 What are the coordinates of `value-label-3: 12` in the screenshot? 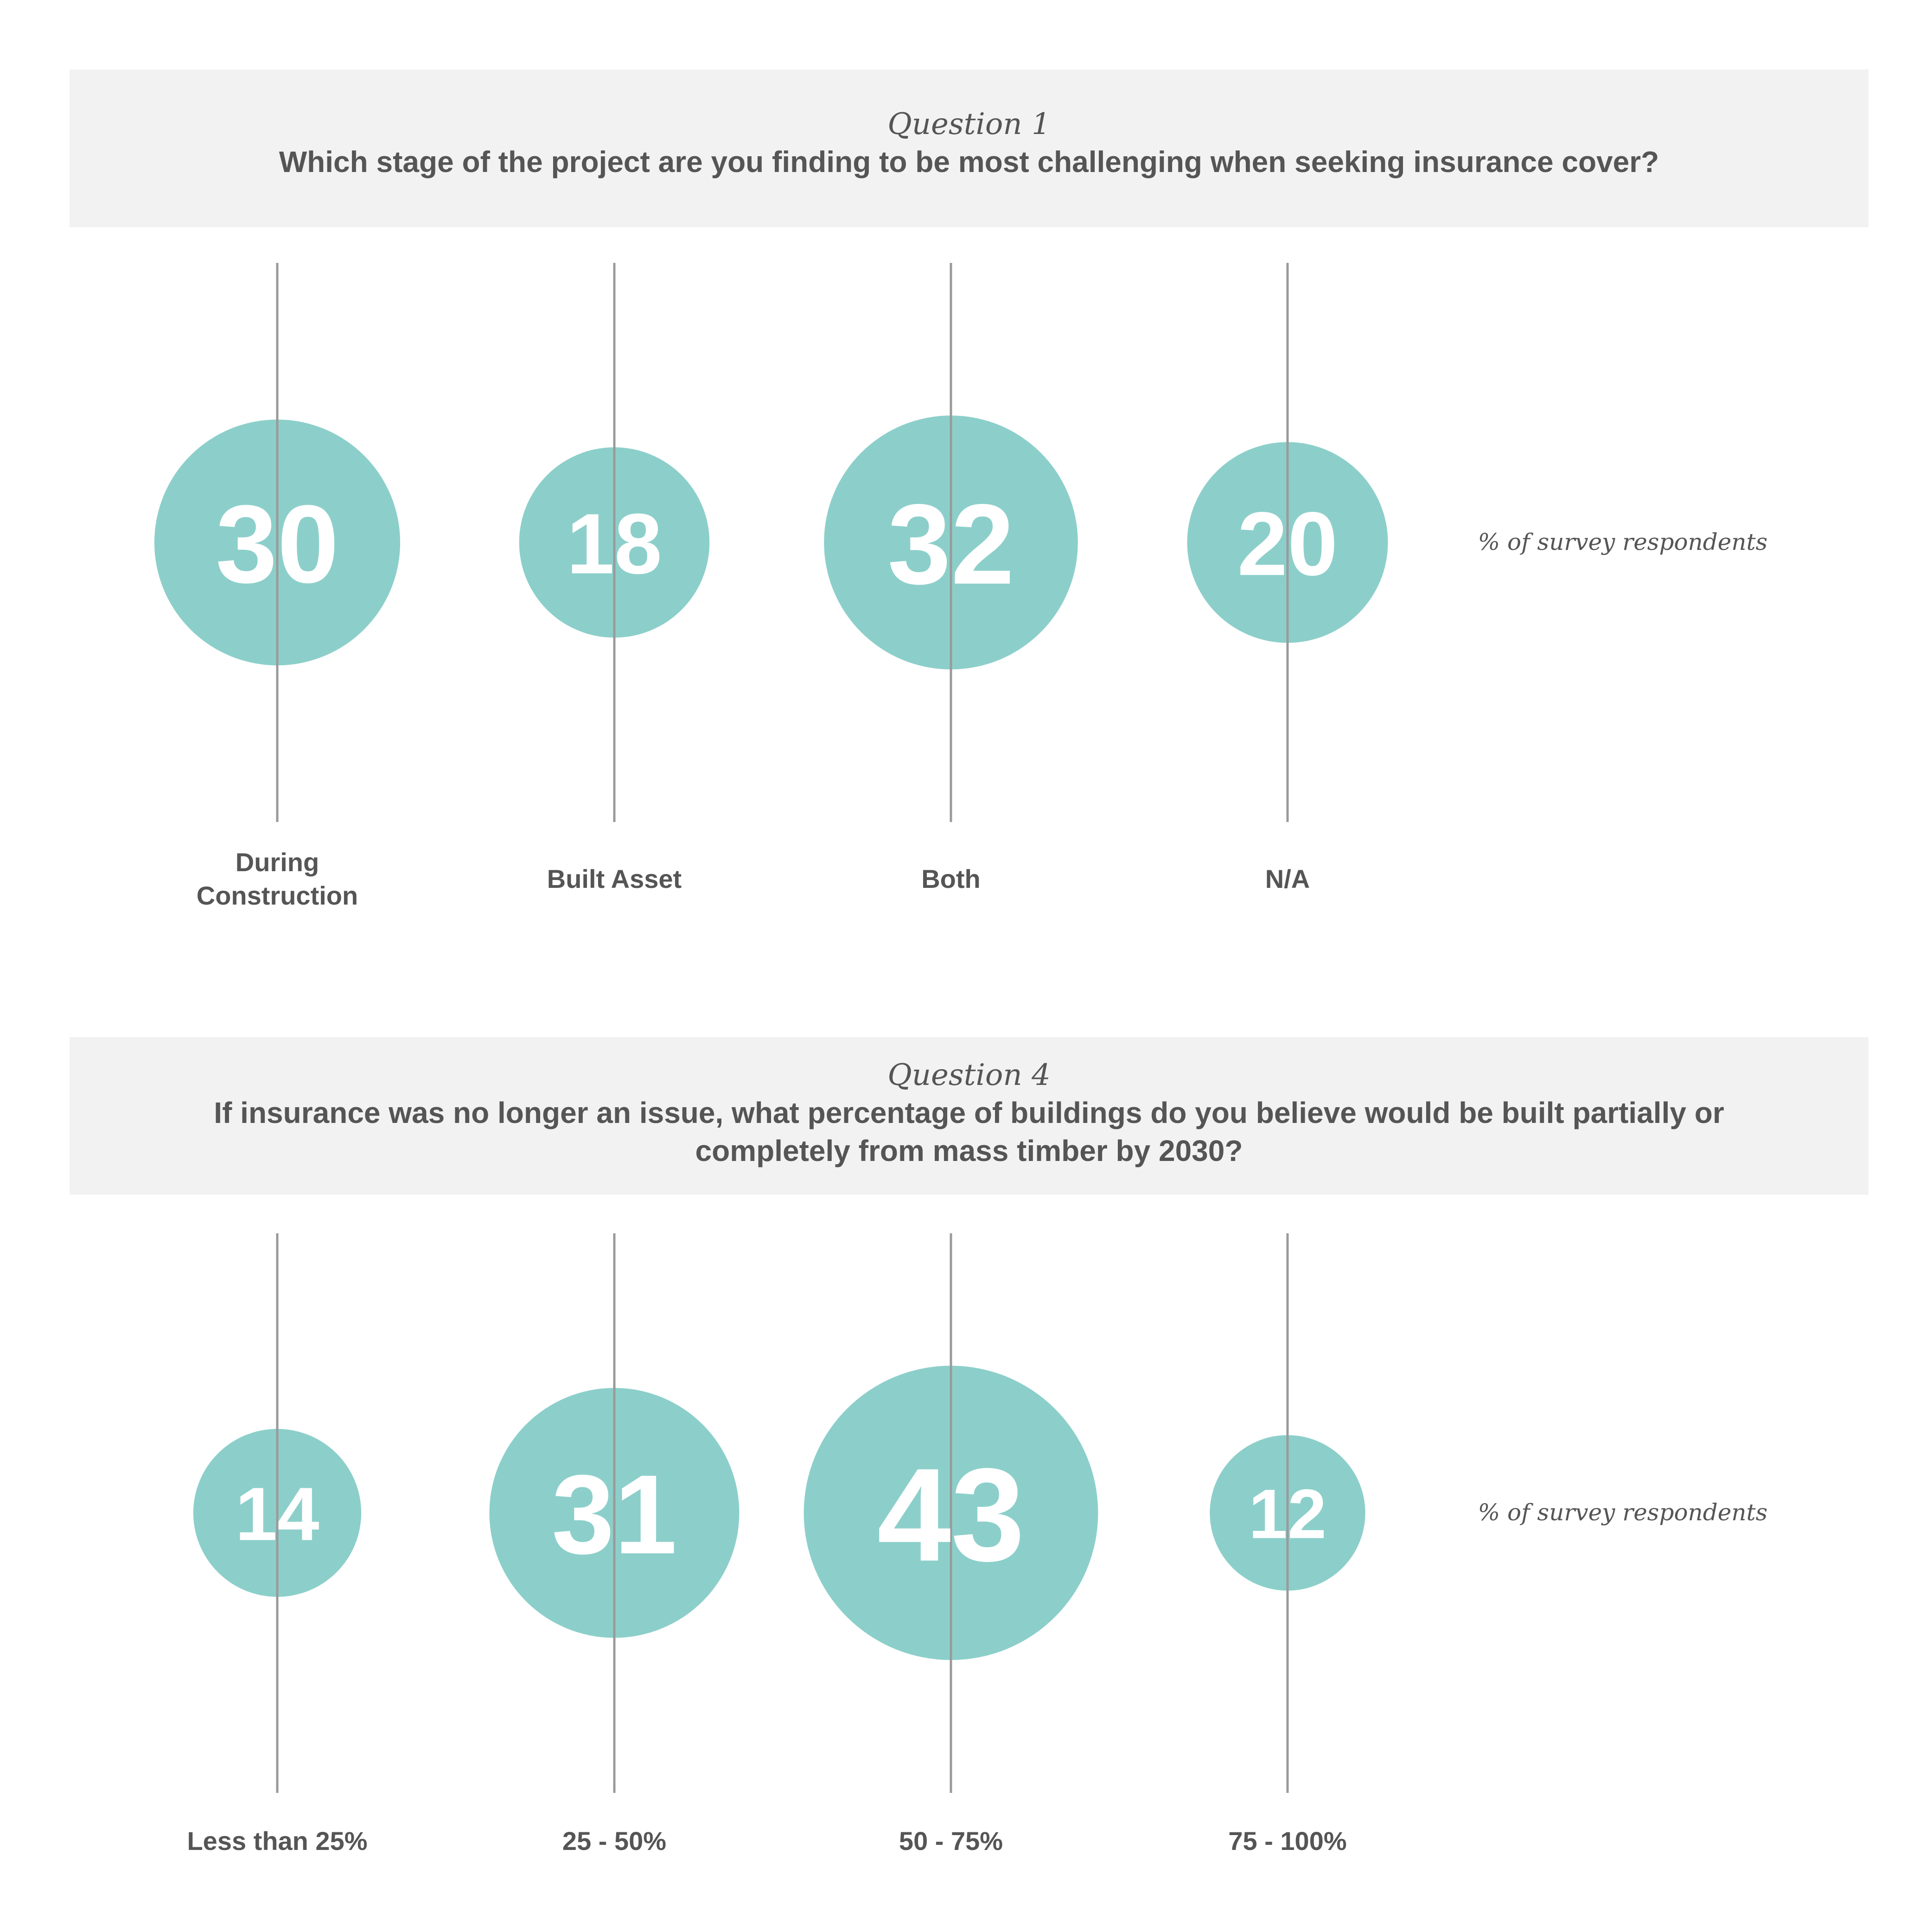 It's located at (1287, 1513).